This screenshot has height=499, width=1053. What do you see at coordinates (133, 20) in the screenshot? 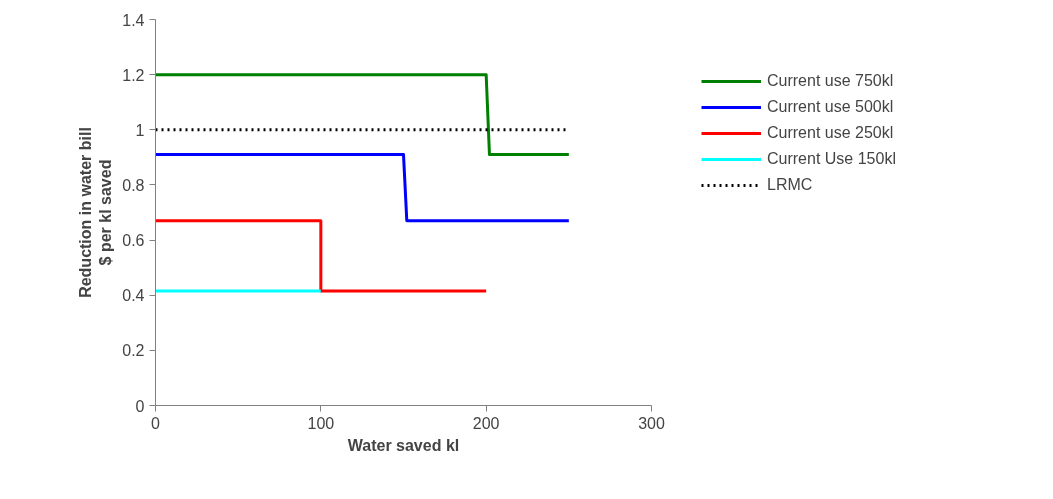
I see `y-tick-label: 1.4` at bounding box center [133, 20].